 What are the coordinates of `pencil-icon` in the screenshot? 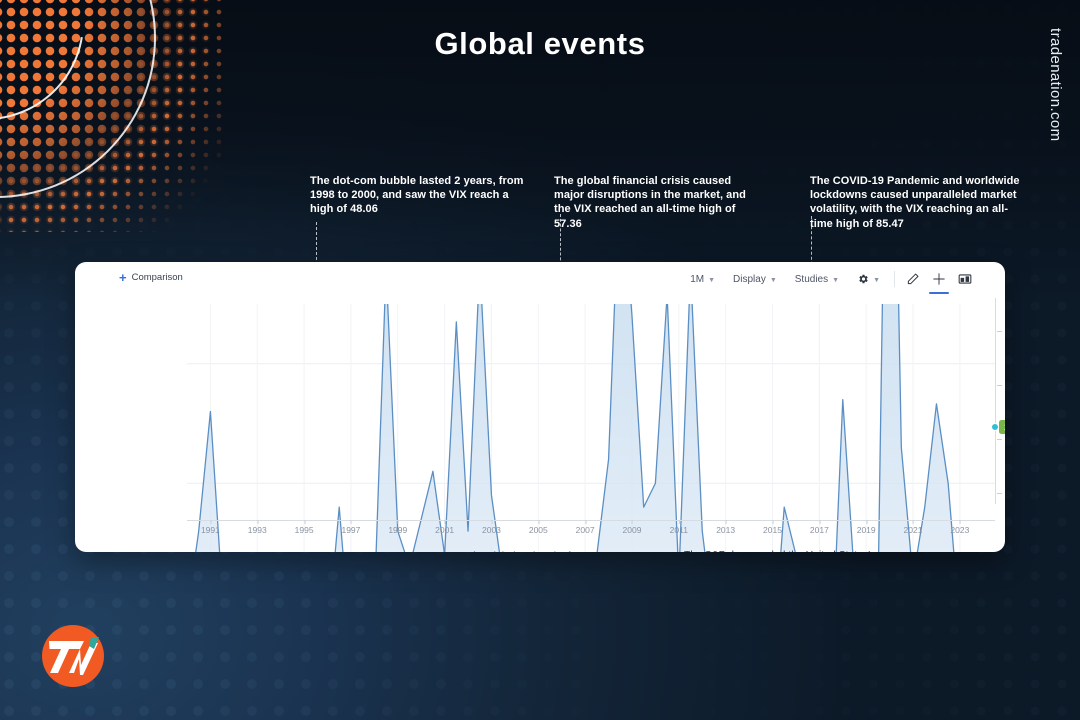 It's located at (913, 279).